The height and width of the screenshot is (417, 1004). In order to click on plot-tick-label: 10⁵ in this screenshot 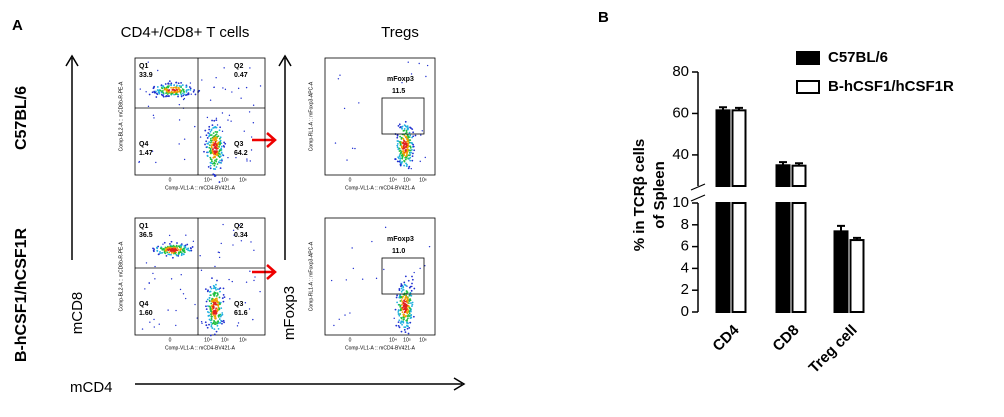, I will do `click(225, 340)`.